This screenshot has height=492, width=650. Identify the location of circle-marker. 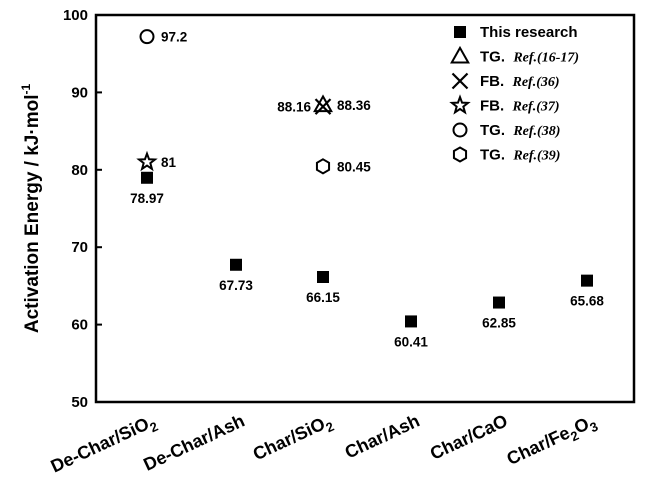
(147, 37).